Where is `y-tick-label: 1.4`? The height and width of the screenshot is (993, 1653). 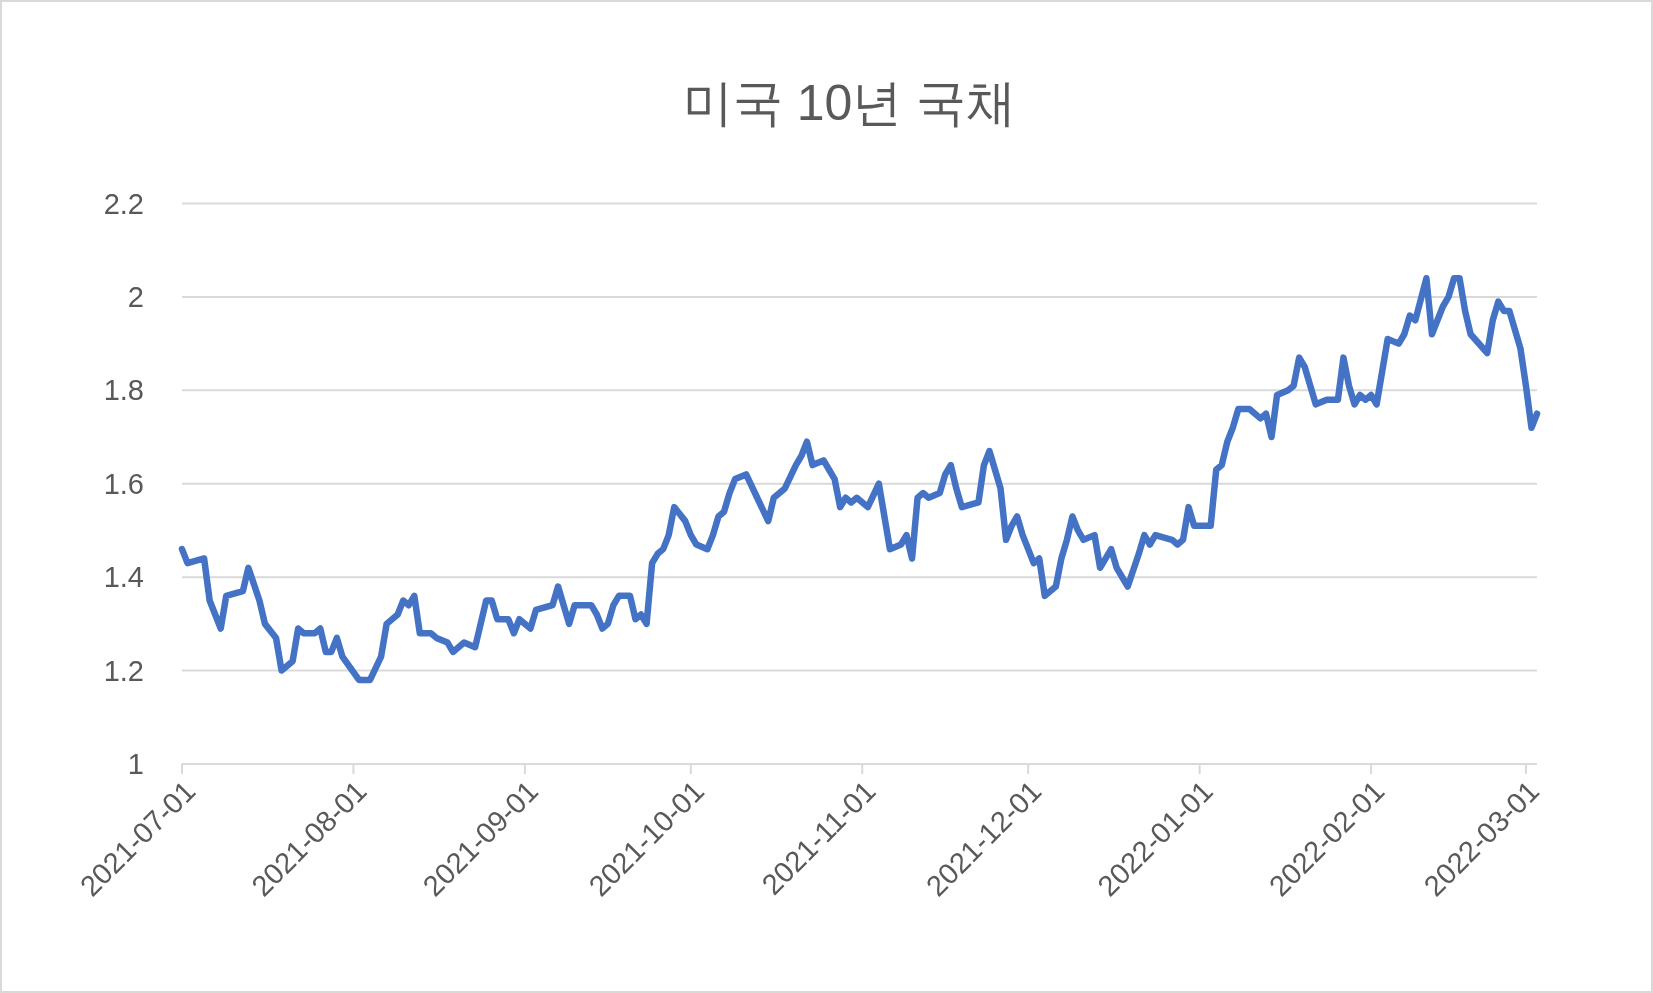
y-tick-label: 1.4 is located at coordinates (123, 577).